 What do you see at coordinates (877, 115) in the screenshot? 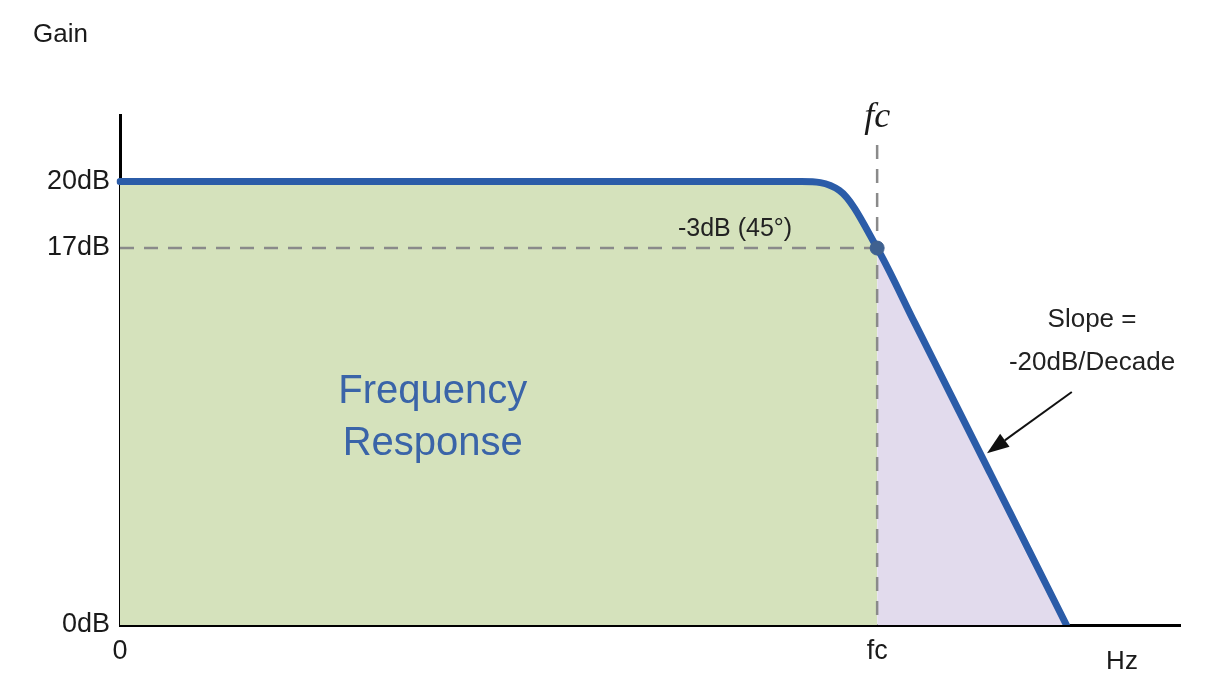
I see `ref-line-label: fc` at bounding box center [877, 115].